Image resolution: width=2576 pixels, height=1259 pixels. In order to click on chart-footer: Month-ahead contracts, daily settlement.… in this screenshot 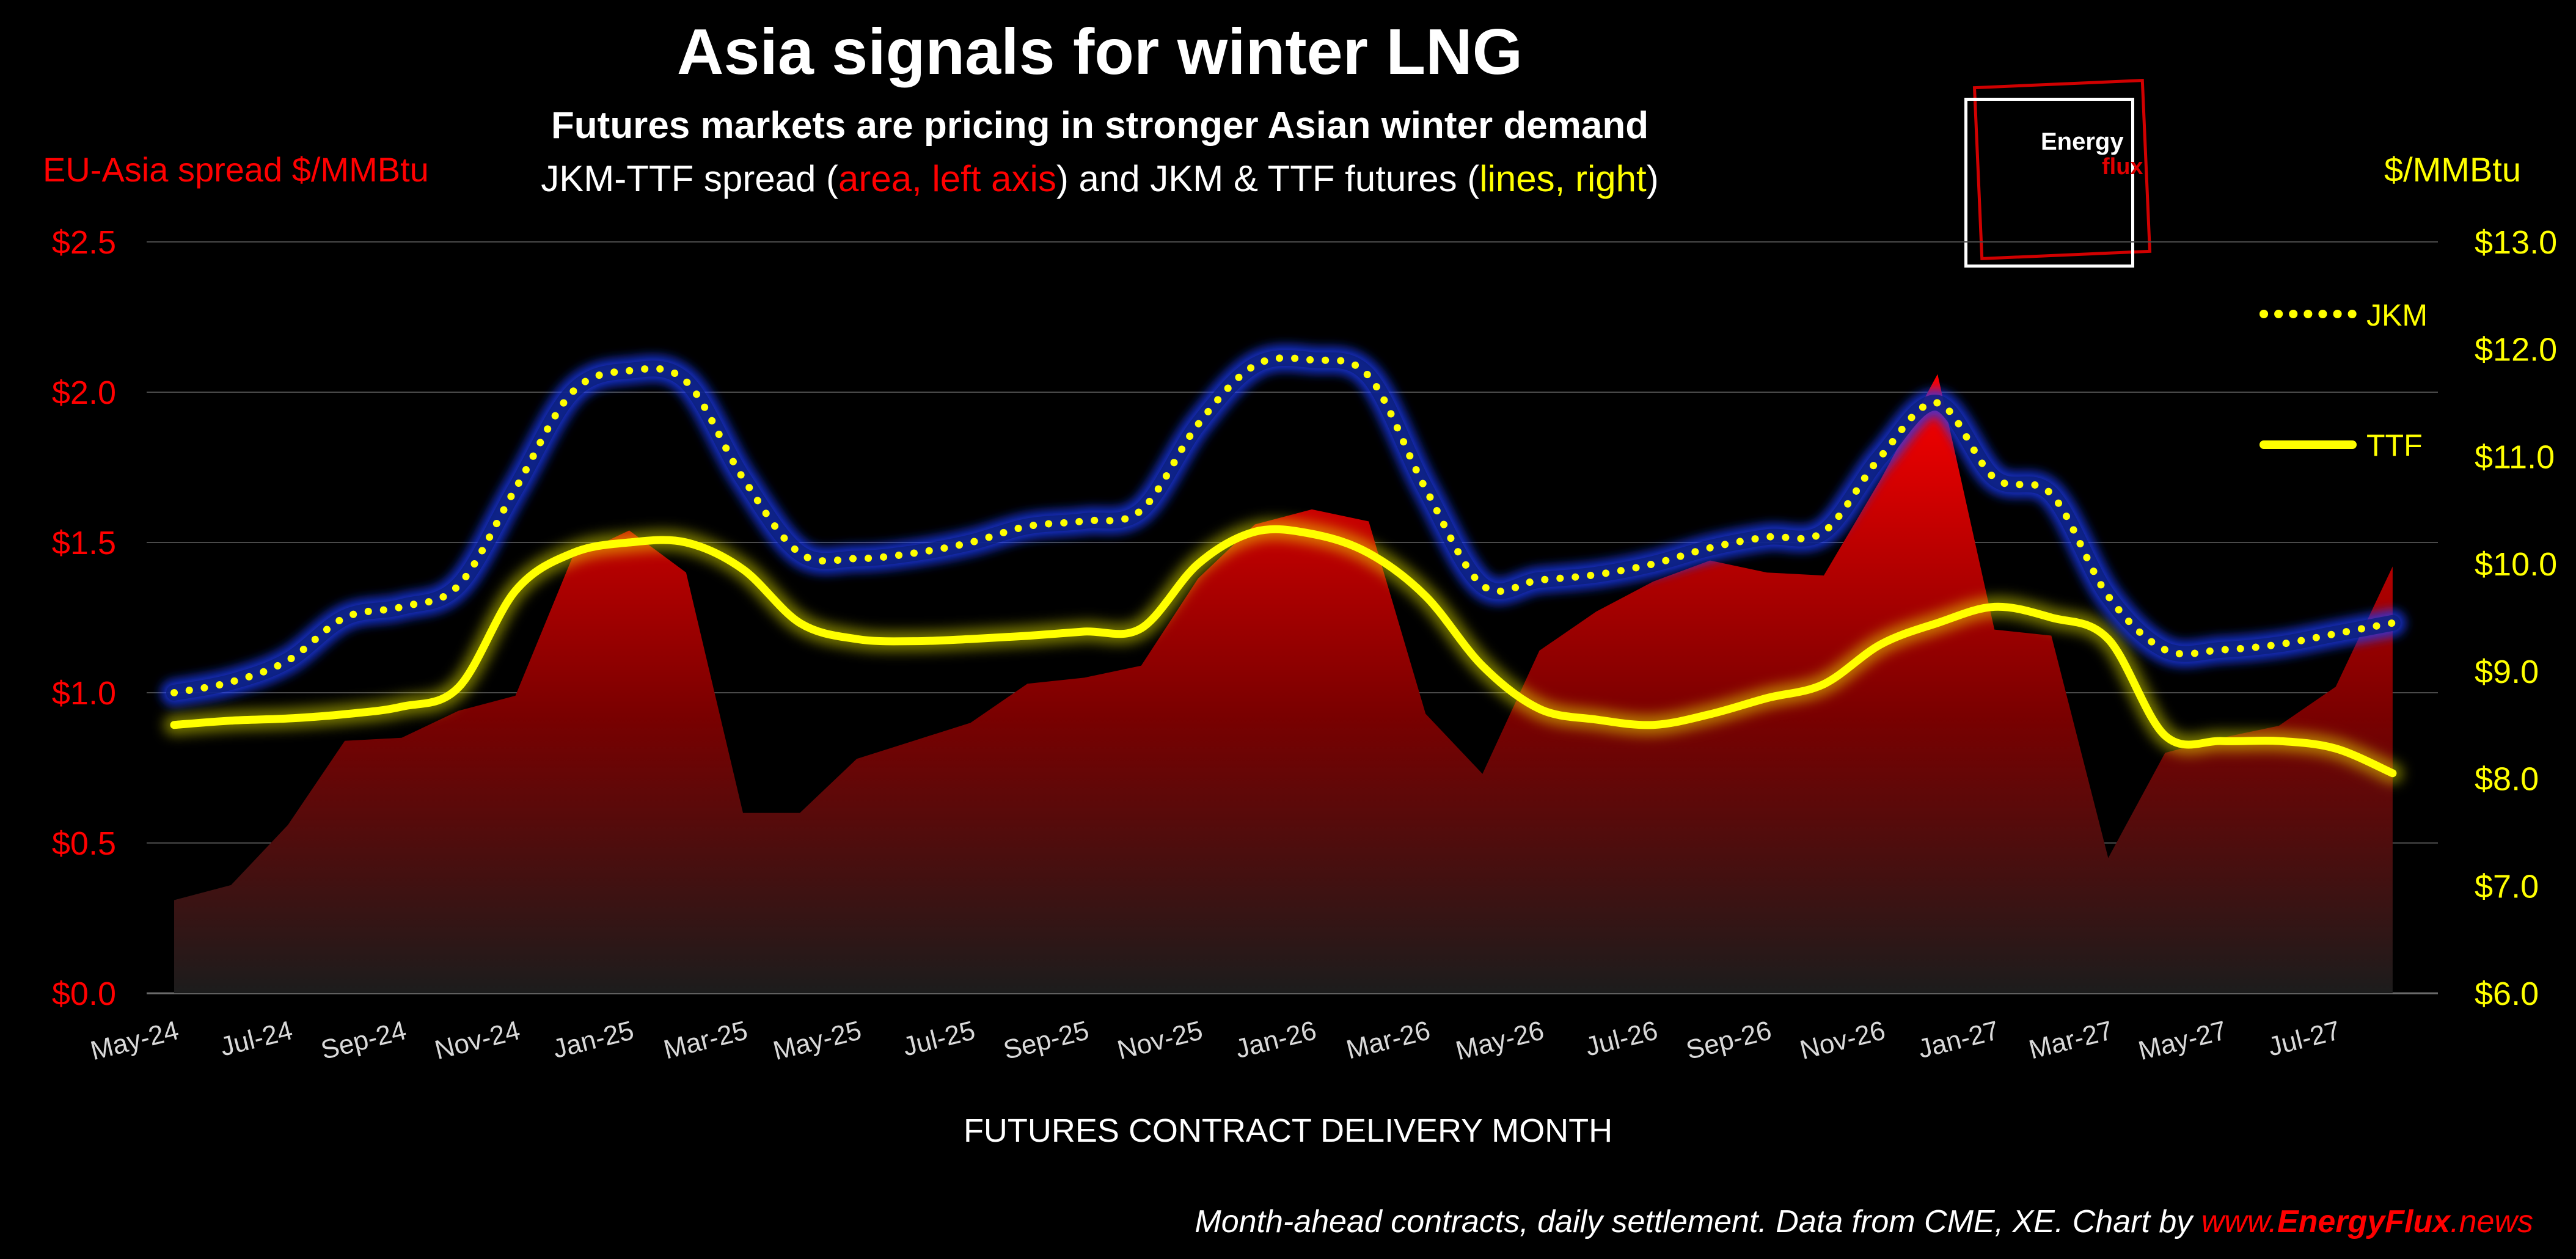, I will do `click(1864, 1221)`.